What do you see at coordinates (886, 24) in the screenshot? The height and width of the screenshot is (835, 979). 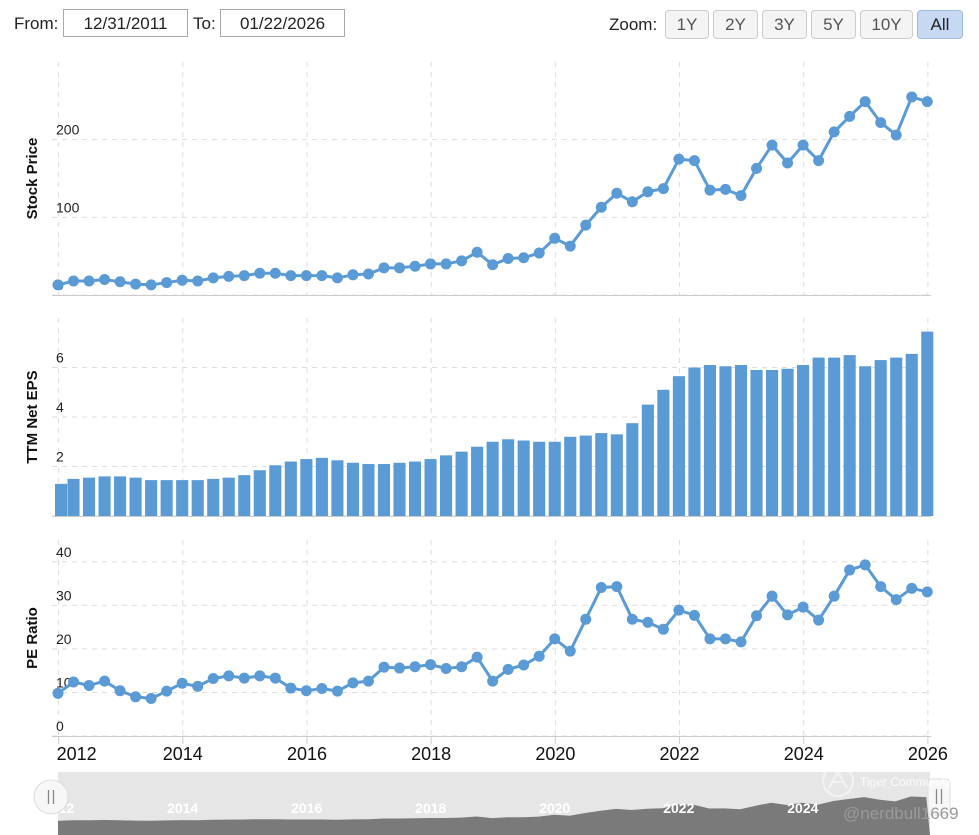 I see `zoom-10y-button: 10Y` at bounding box center [886, 24].